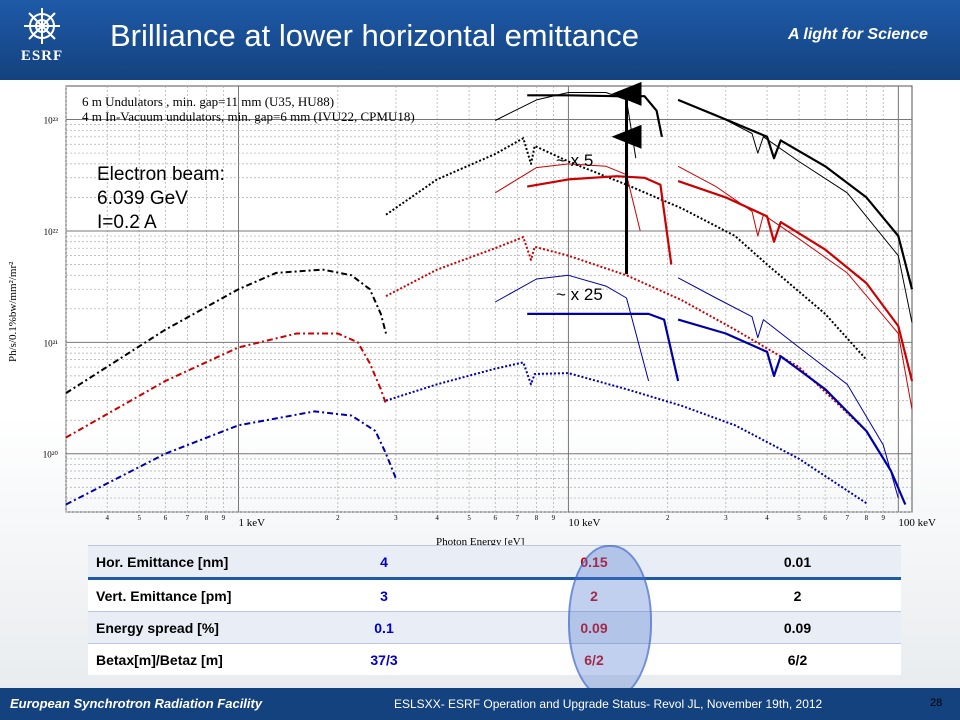  I want to click on x-tick-label: 1 keV, so click(252, 523).